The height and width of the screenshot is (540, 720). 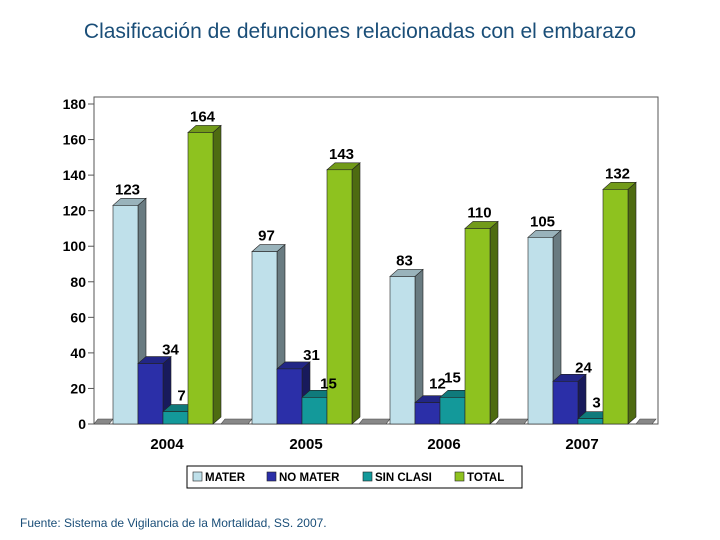 I want to click on bar-total-2005, so click(x=343, y=293).